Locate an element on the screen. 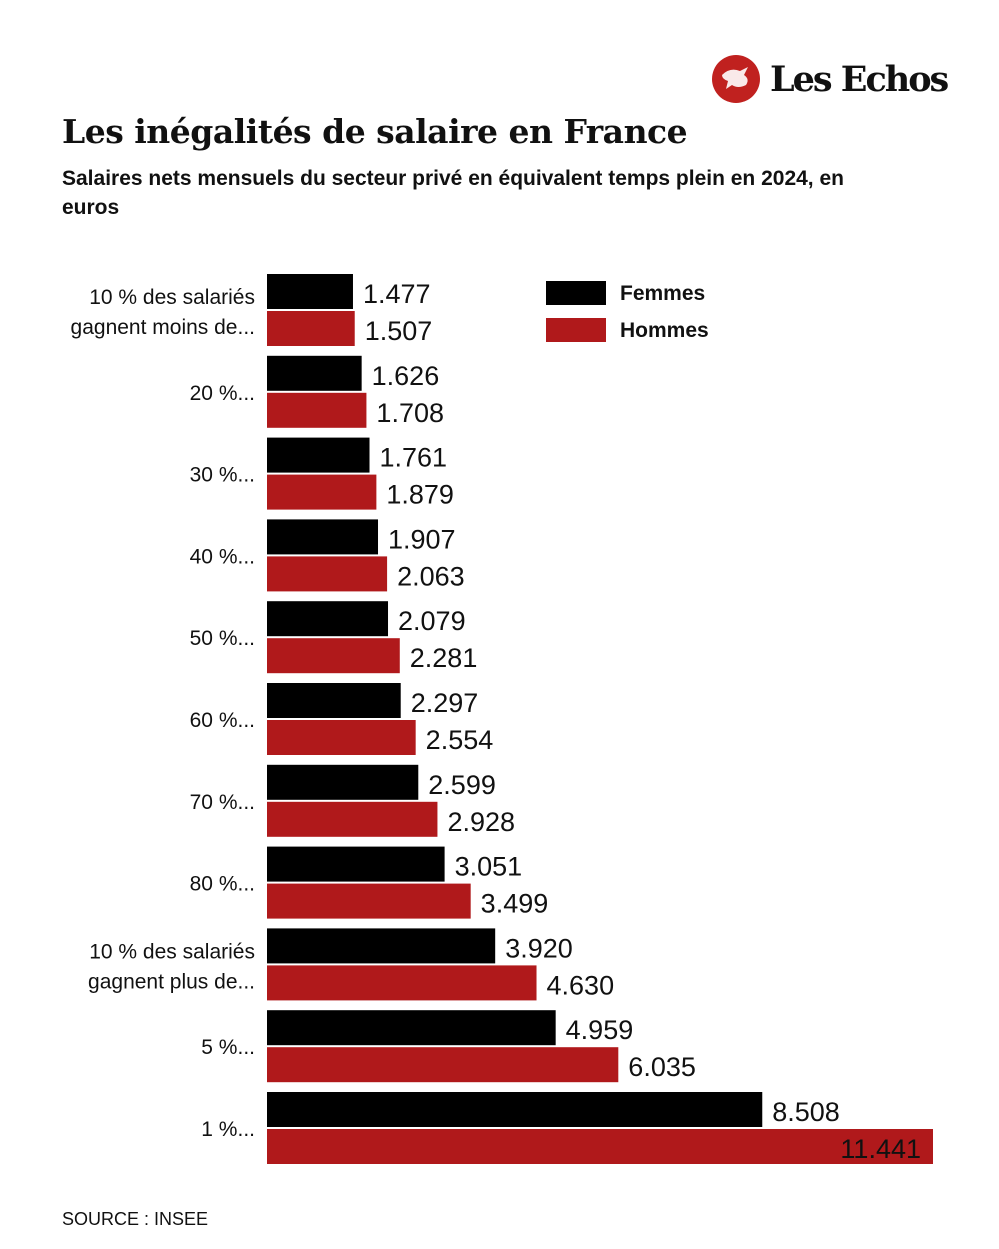  data-label: 8.508 is located at coordinates (806, 1112).